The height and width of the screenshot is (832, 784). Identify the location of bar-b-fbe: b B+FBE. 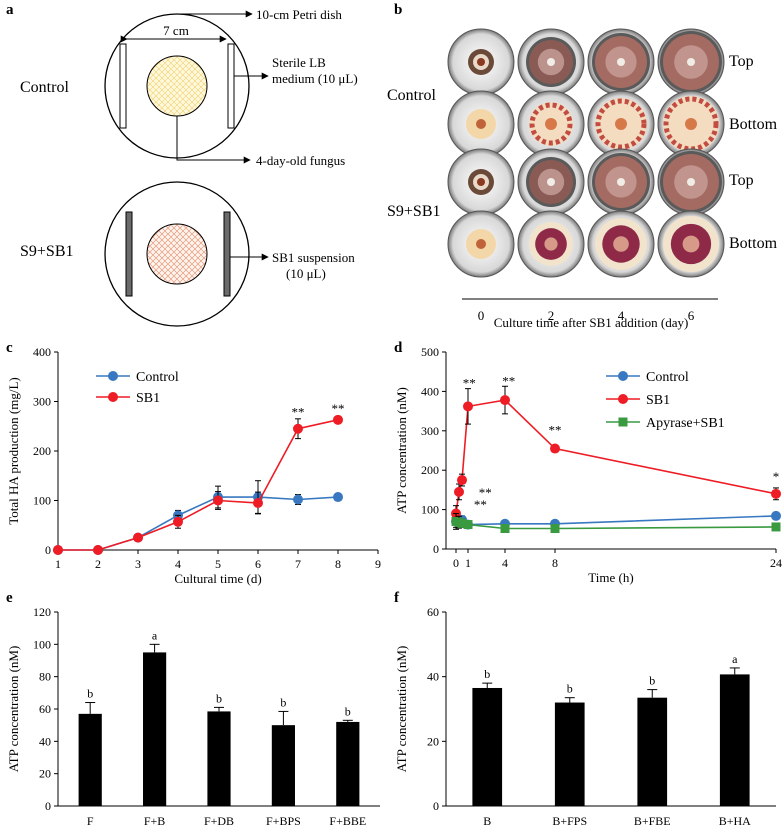
(652, 751).